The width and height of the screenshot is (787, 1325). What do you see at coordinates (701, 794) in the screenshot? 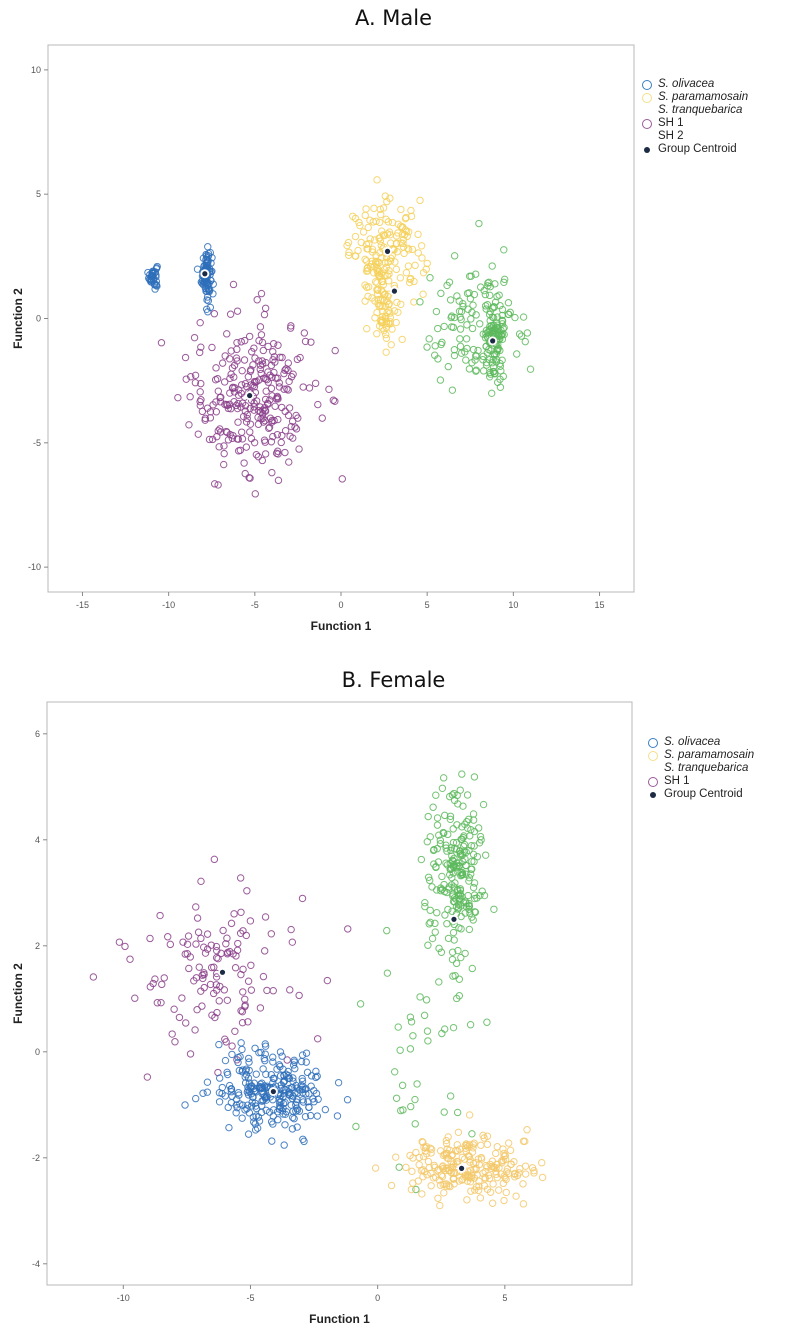
I see `legend-item: Group Centroid` at bounding box center [701, 794].